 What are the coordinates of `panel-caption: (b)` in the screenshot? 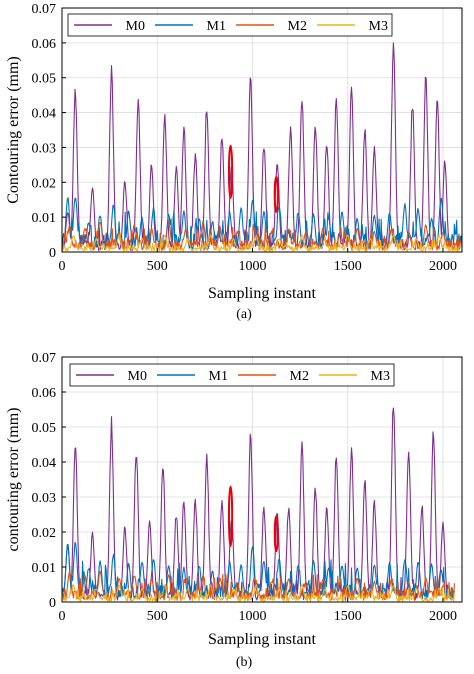 It's located at (244, 662).